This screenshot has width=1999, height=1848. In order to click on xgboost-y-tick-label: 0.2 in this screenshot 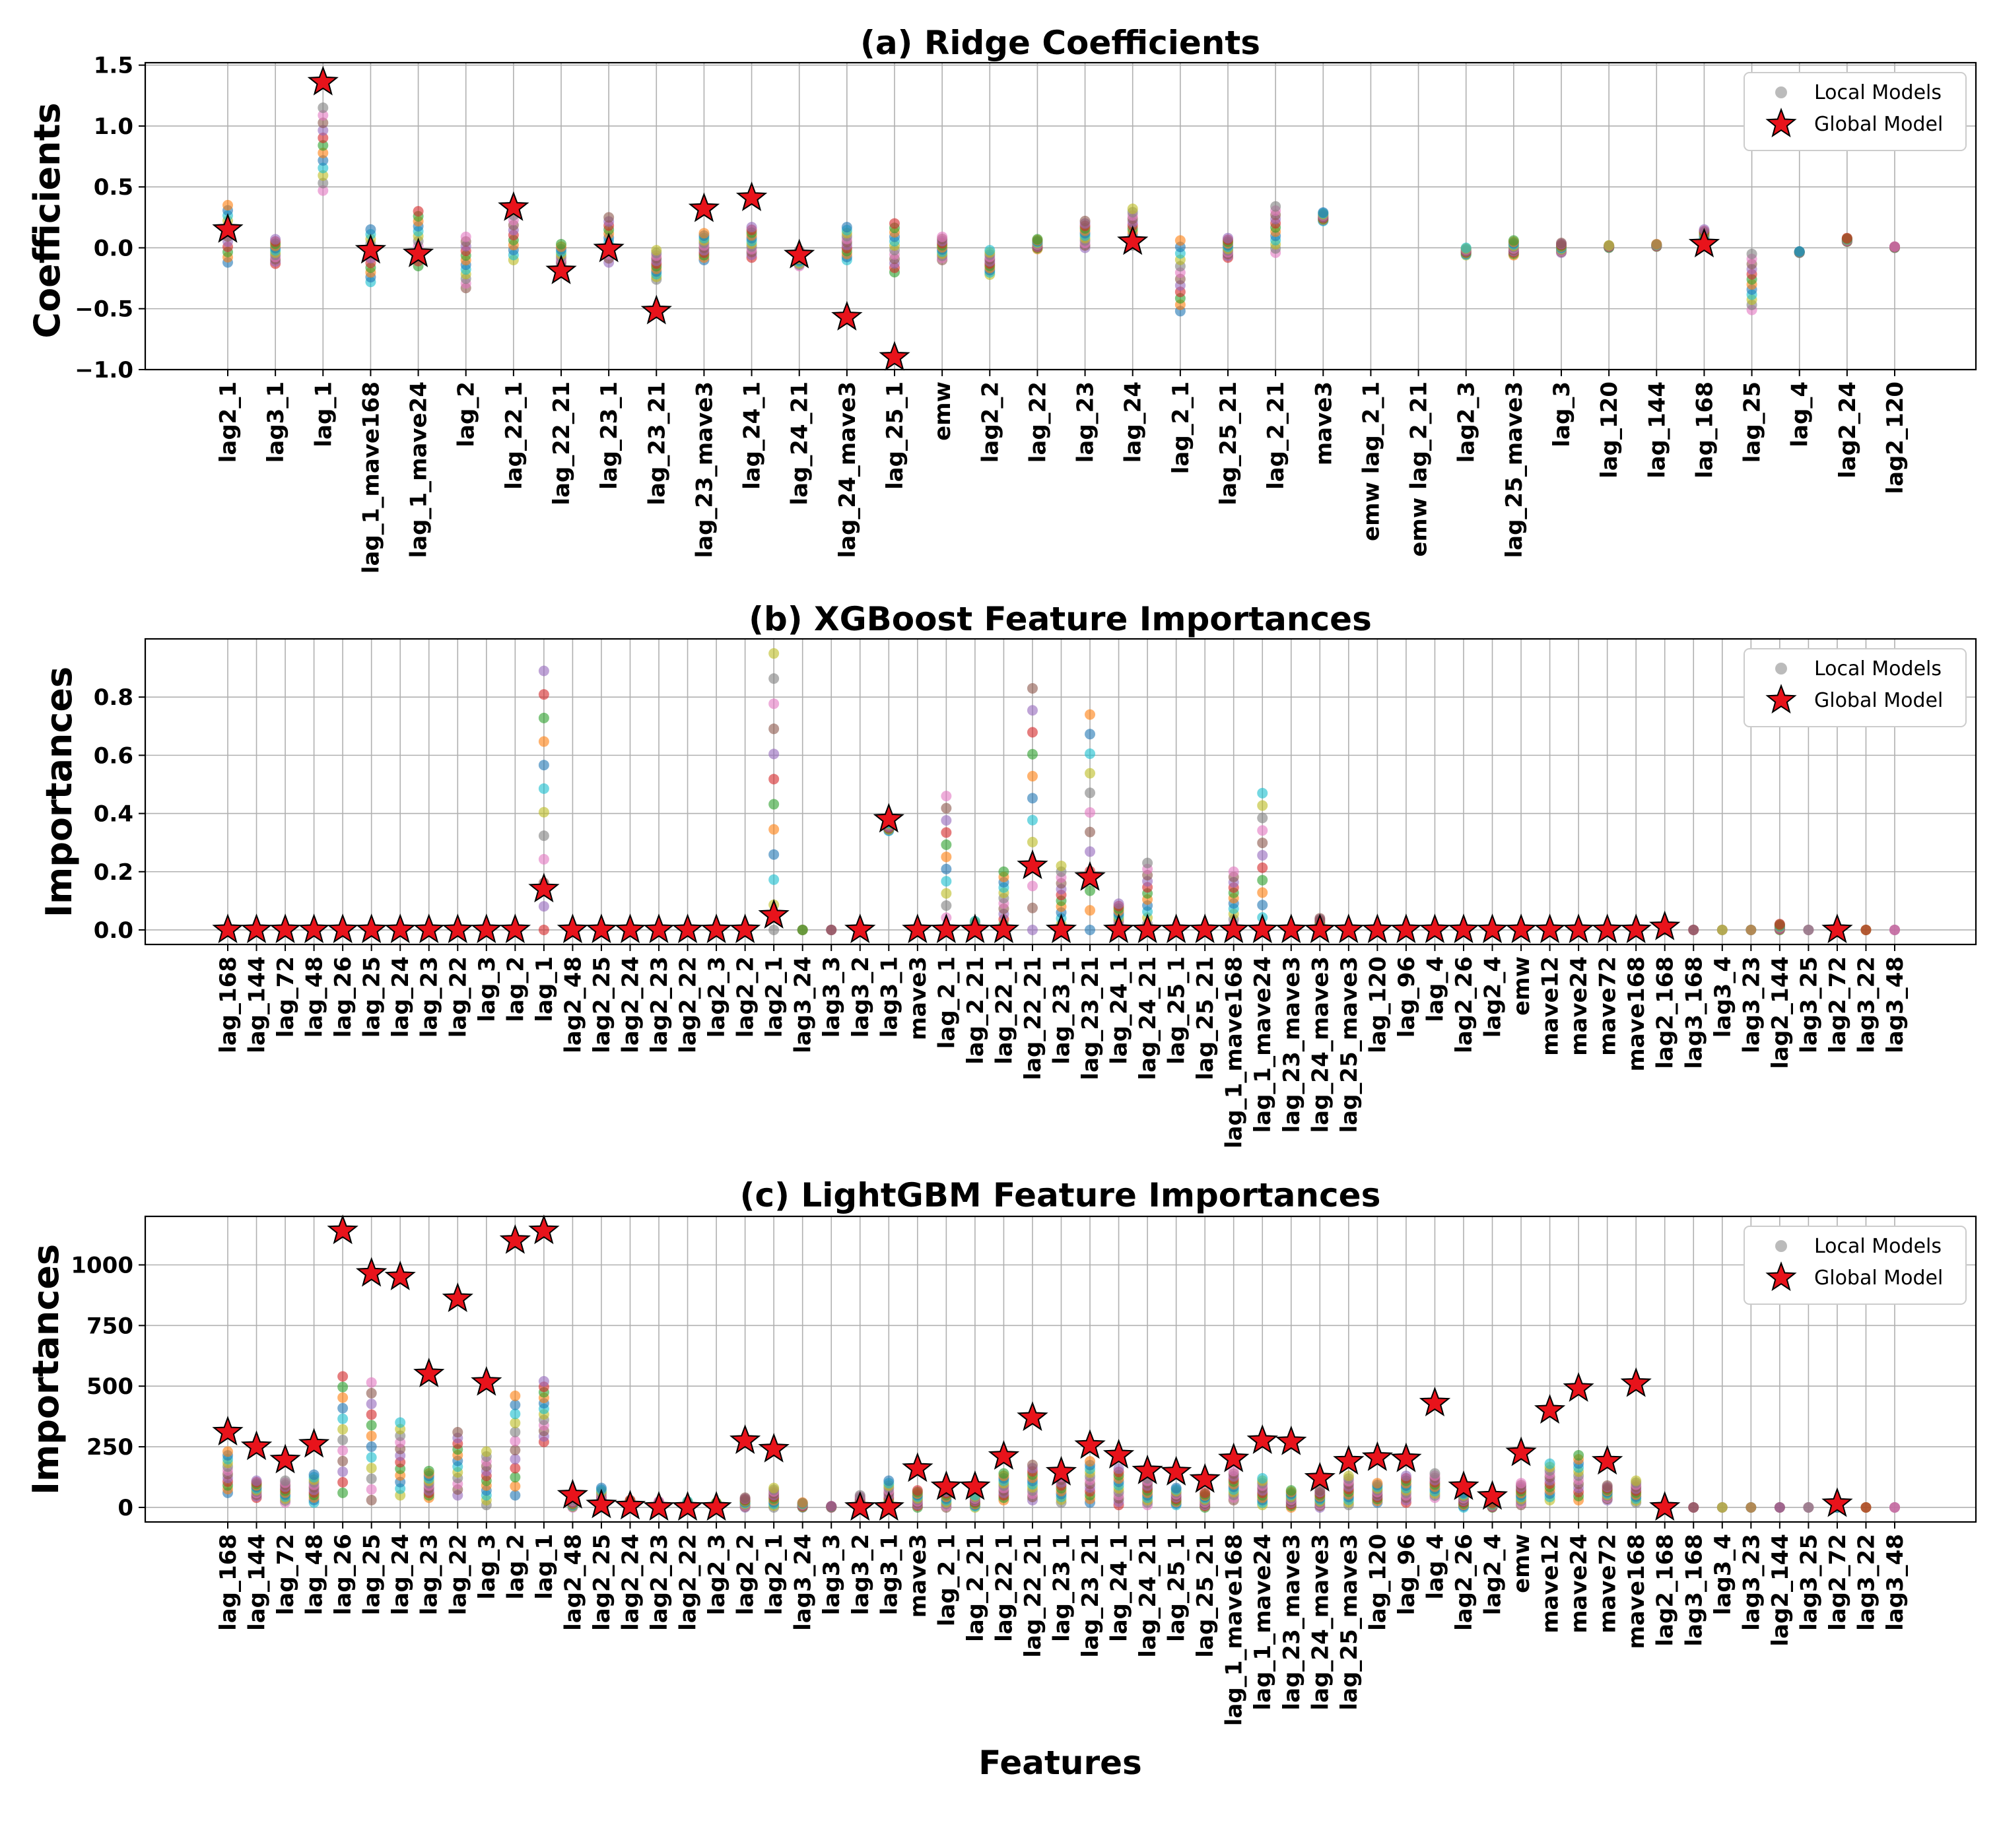, I will do `click(113, 873)`.